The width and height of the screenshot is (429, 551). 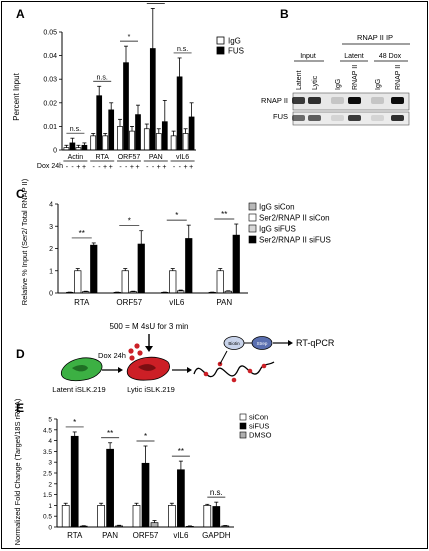 What do you see at coordinates (274, 100) in the screenshot?
I see `b-band-label-rnap: RNAP II` at bounding box center [274, 100].